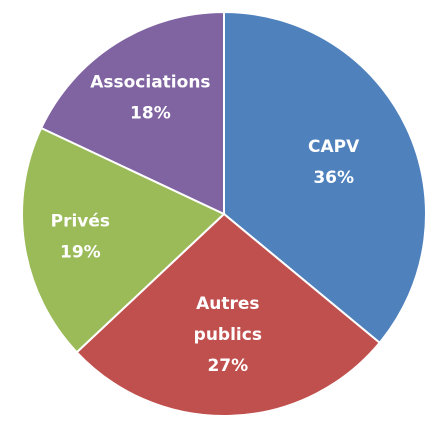 The width and height of the screenshot is (433, 428). Describe the element at coordinates (80, 221) in the screenshot. I see `category-label: Privés` at that location.